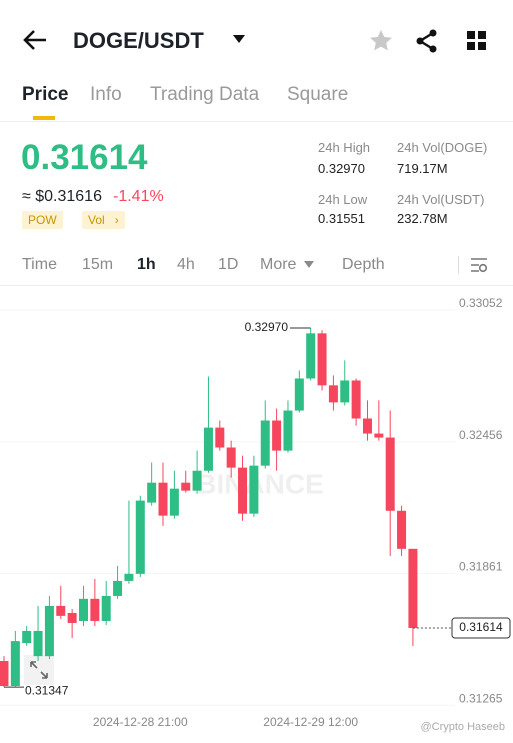  Describe the element at coordinates (442, 147) in the screenshot. I see `stat-label: 24h Vol(DOGE)` at that location.